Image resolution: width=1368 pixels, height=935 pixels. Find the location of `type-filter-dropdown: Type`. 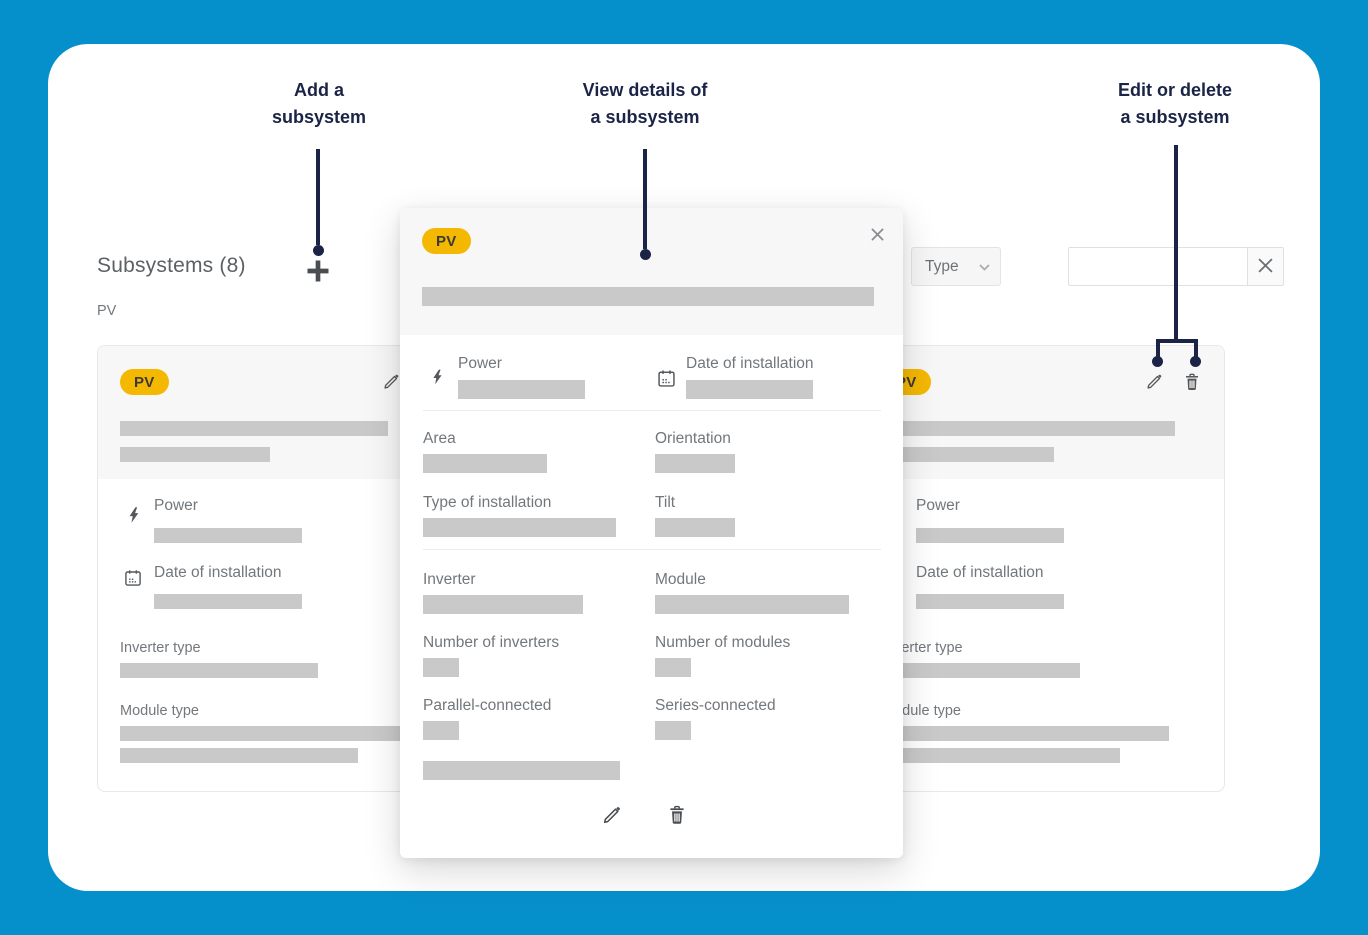

type-filter-dropdown: Type is located at coordinates (956, 266).